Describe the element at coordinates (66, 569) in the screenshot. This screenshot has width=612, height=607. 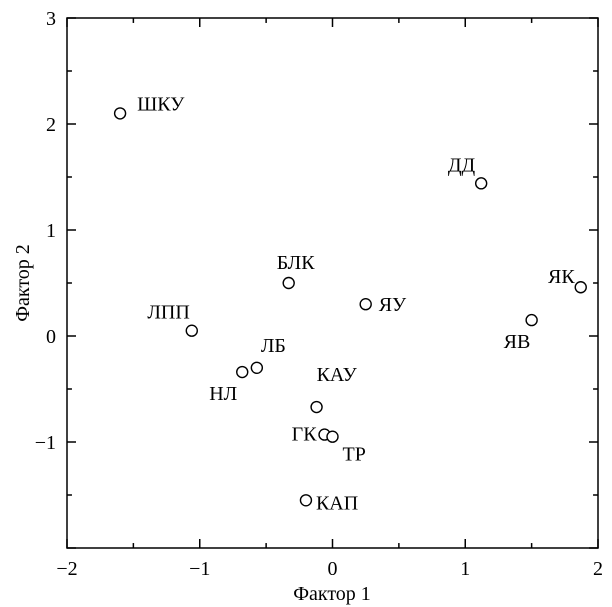
I see `x-tick-label: −2` at that location.